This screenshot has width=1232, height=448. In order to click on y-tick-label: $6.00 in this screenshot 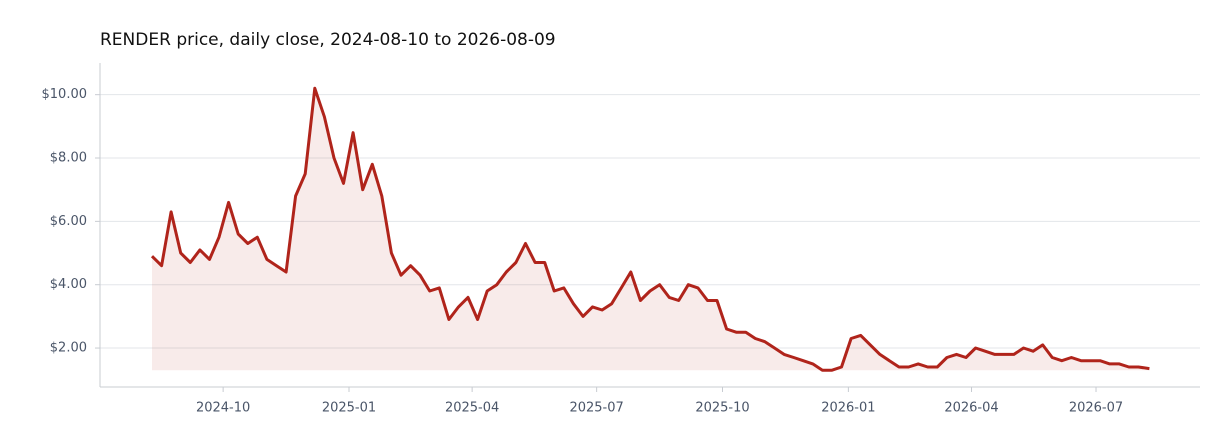, I will do `click(68, 221)`.